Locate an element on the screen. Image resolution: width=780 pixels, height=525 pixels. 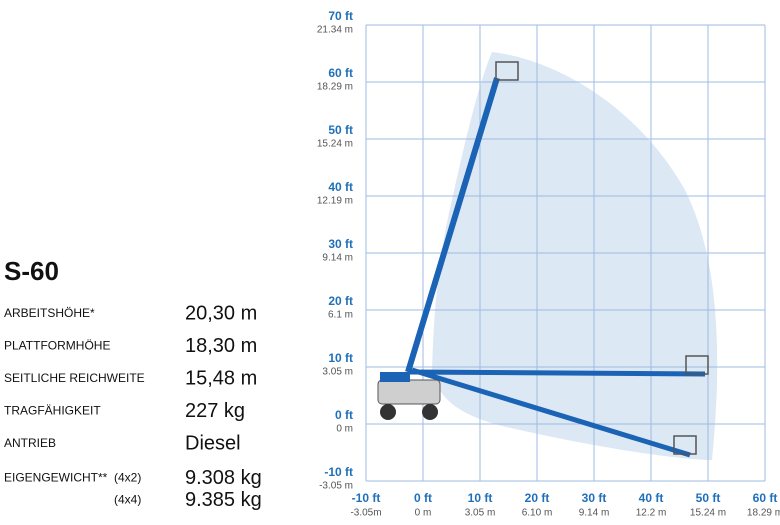
x-tick-ft: 60 ft is located at coordinates (765, 498).